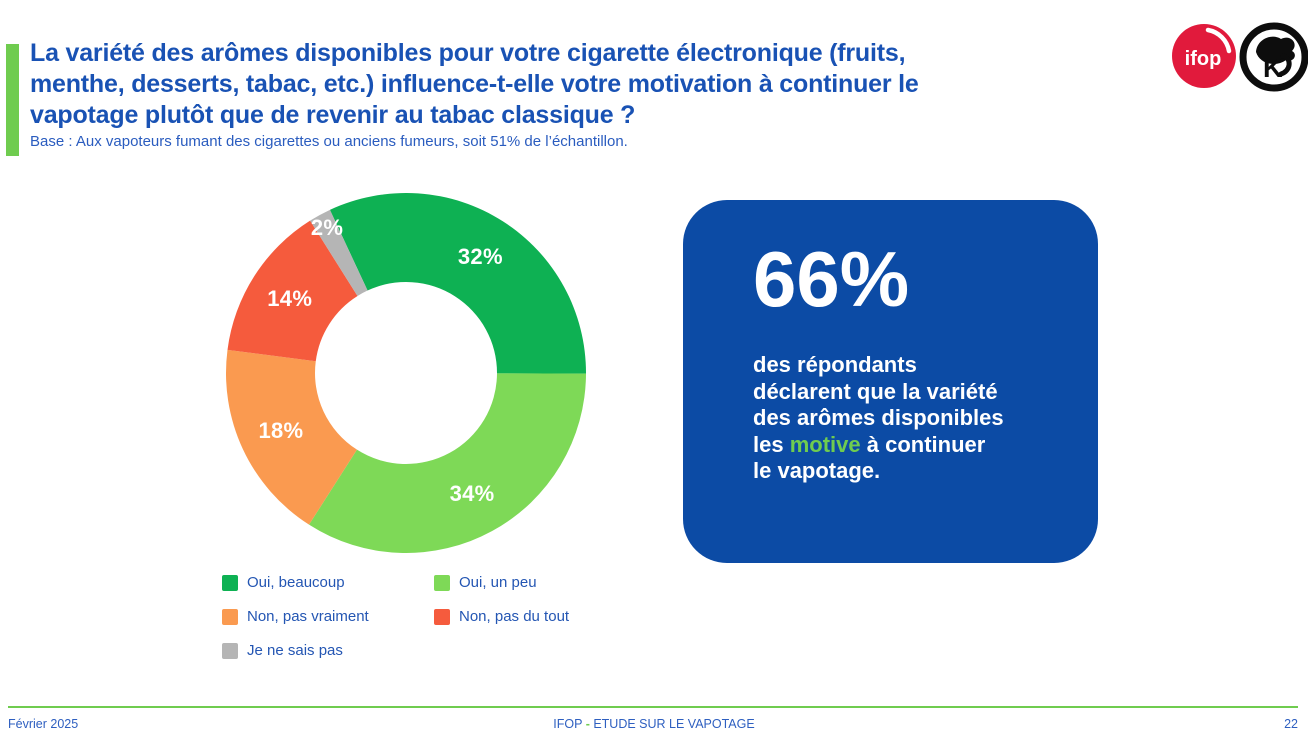 This screenshot has width=1308, height=739. Describe the element at coordinates (825, 444) in the screenshot. I see `stat-highlight: motive` at that location.